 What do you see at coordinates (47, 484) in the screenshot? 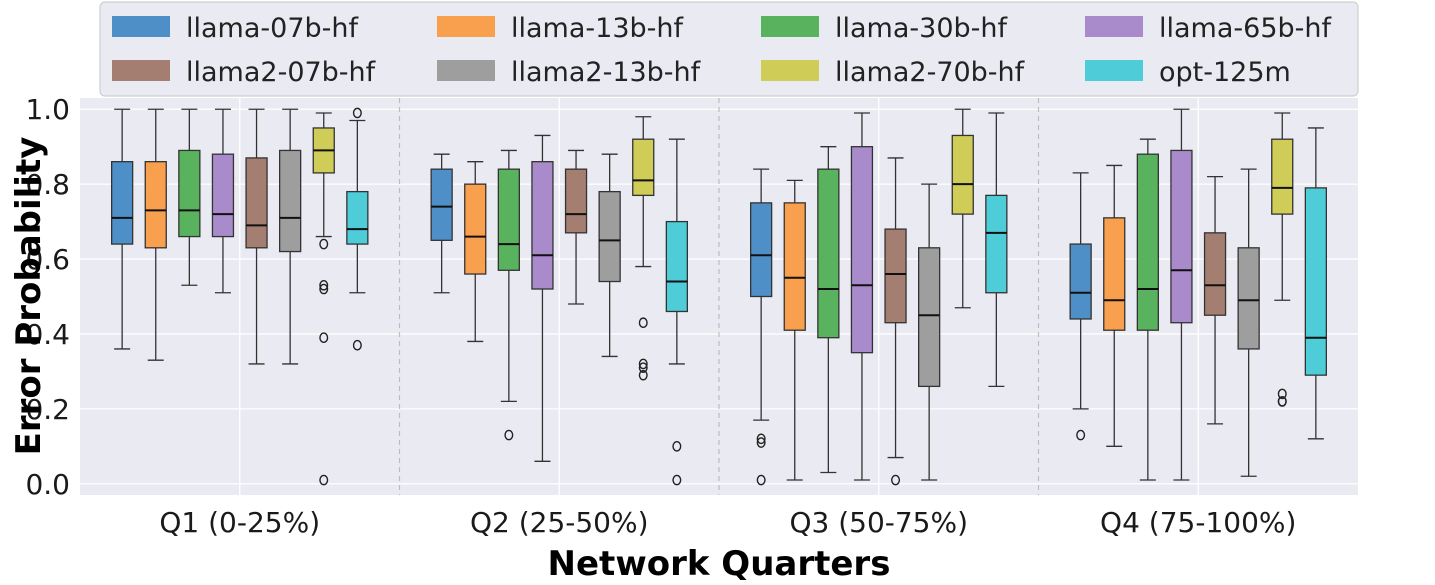
I see `y-tick-label: 0.0` at bounding box center [47, 484].